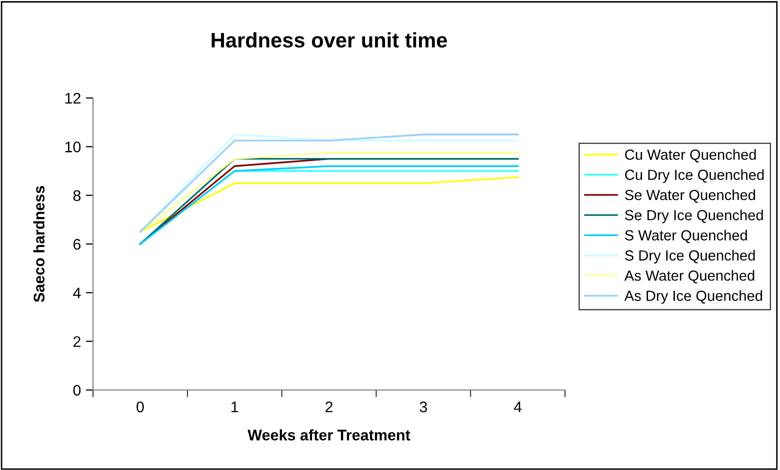 The image size is (780, 470). Describe the element at coordinates (686, 237) in the screenshot. I see `legend-label: S Water Quenched` at that location.